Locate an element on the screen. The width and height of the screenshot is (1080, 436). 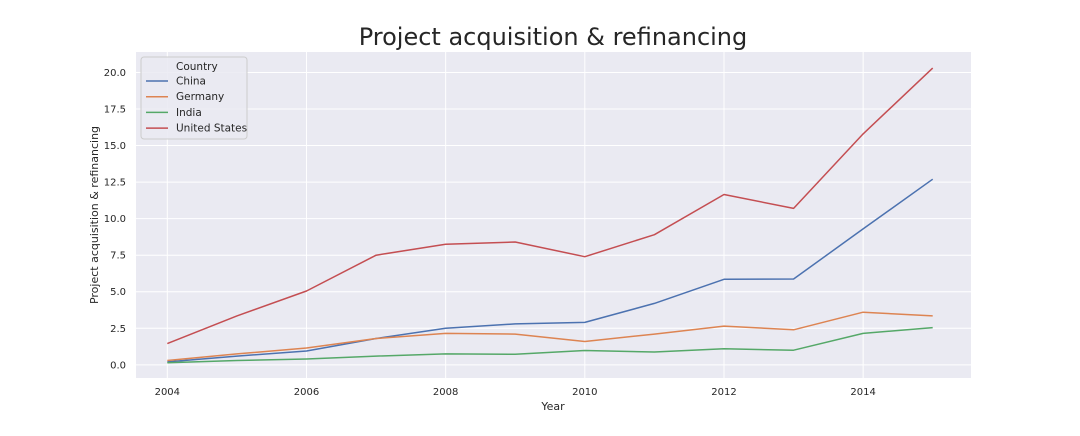
y-tick-label: 7.5 is located at coordinates (118, 256).